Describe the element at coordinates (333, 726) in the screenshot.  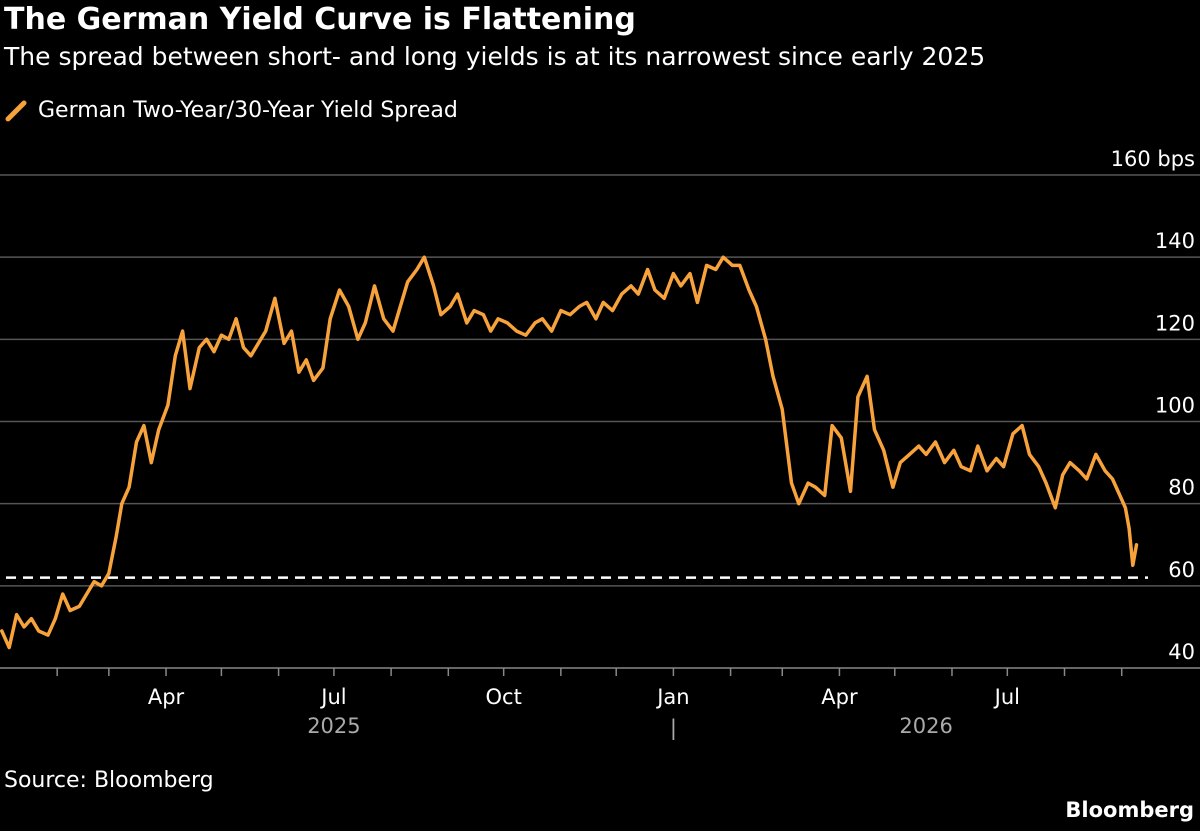
I see `x-year-label: 2025` at that location.